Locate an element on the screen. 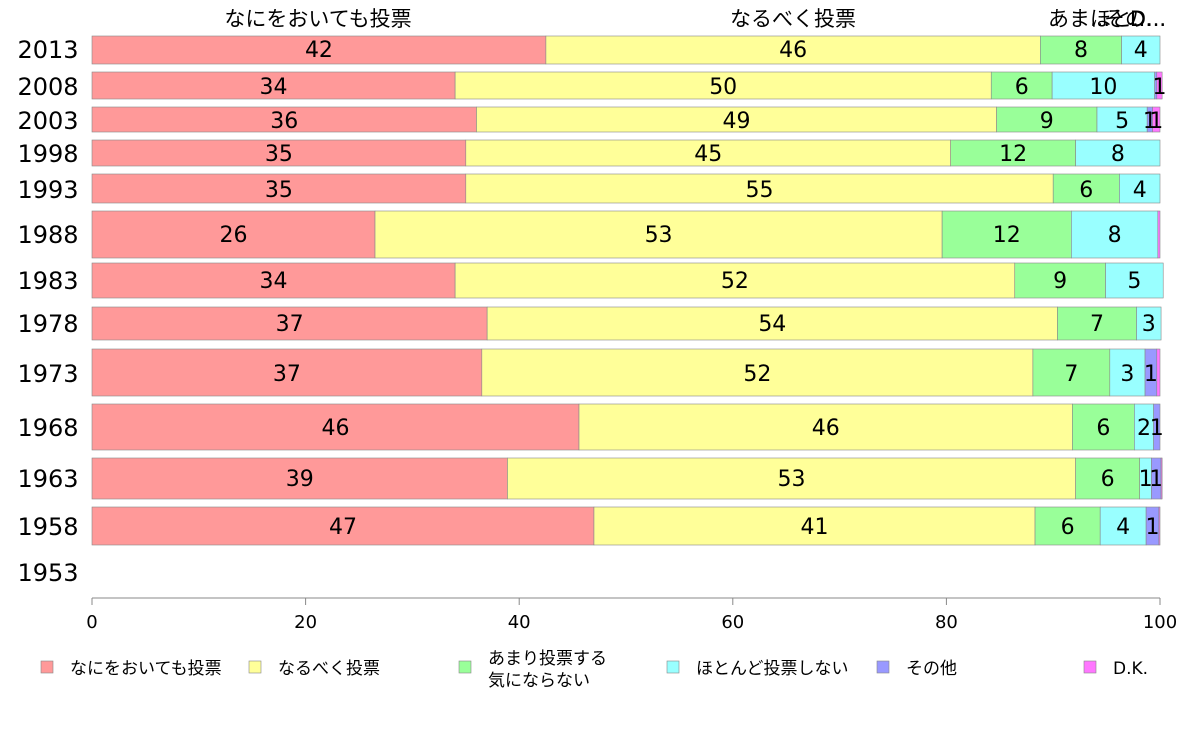  data-label-1968-s4: 1 is located at coordinates (1157, 428).